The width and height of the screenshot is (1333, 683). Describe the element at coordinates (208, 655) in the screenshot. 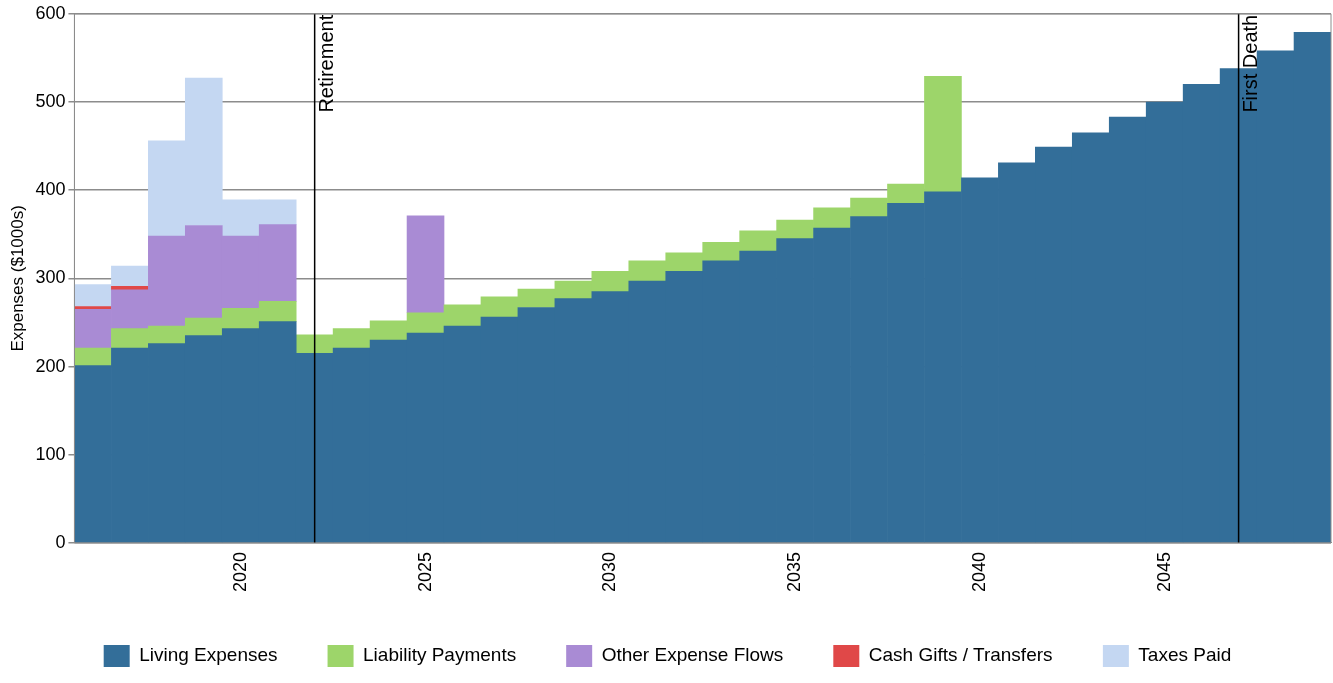

I see `legend-label: Living Expenses` at that location.